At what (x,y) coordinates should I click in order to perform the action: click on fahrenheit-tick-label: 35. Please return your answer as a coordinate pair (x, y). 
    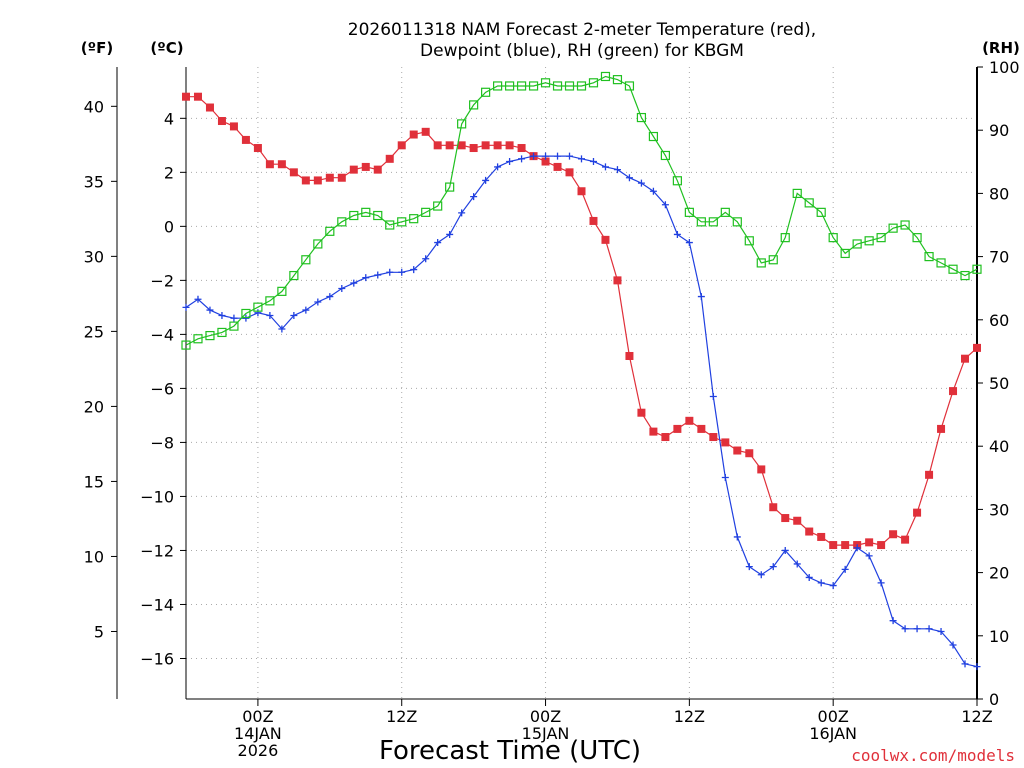
    Looking at the image, I should click on (94, 181).